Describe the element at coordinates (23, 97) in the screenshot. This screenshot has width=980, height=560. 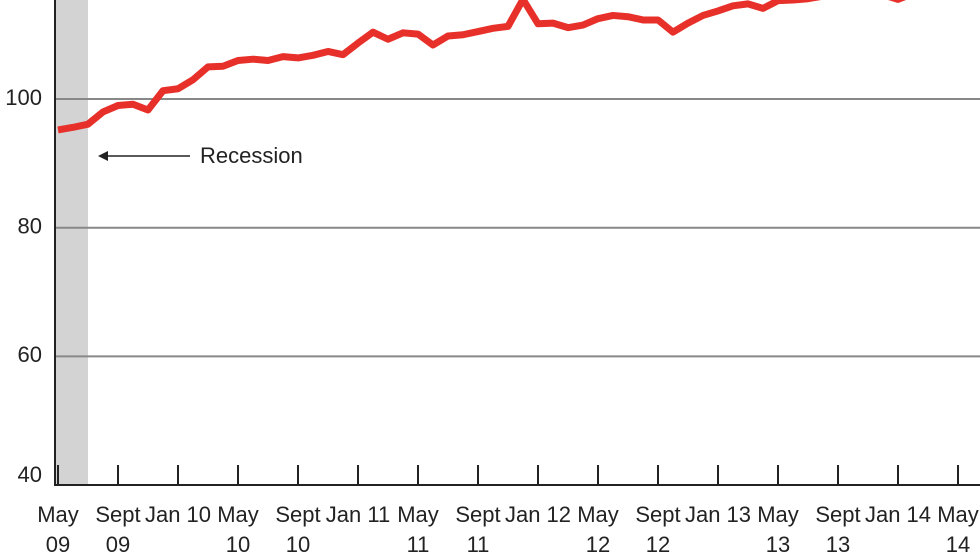
I see `y-tick-label: 100` at that location.